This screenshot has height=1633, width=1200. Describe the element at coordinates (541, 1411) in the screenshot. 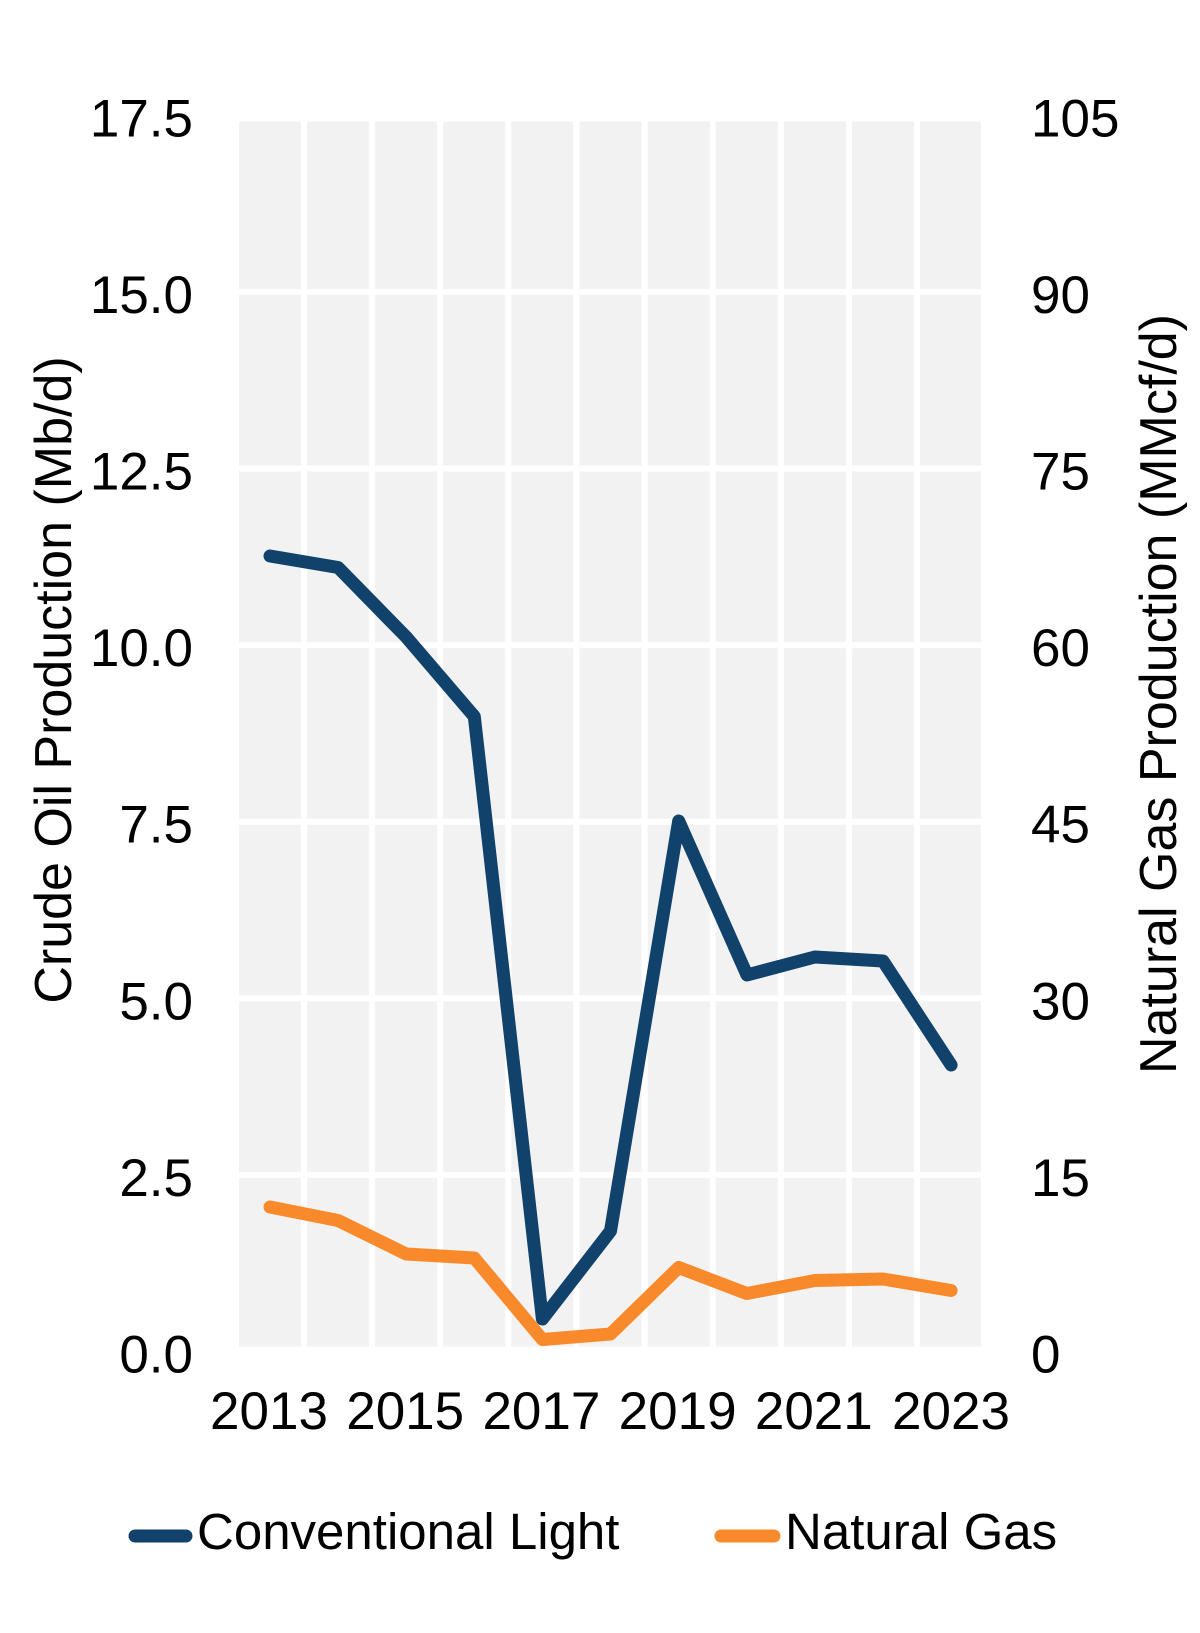

I see `svg-text: 2017` at that location.